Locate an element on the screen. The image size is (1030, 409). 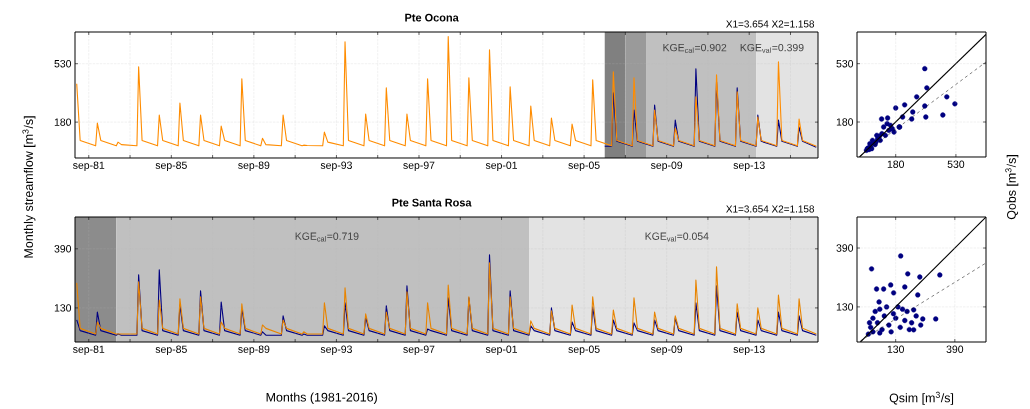
x-axis-title: Qsim [m$^{3}$/s] is located at coordinates (921, 398).